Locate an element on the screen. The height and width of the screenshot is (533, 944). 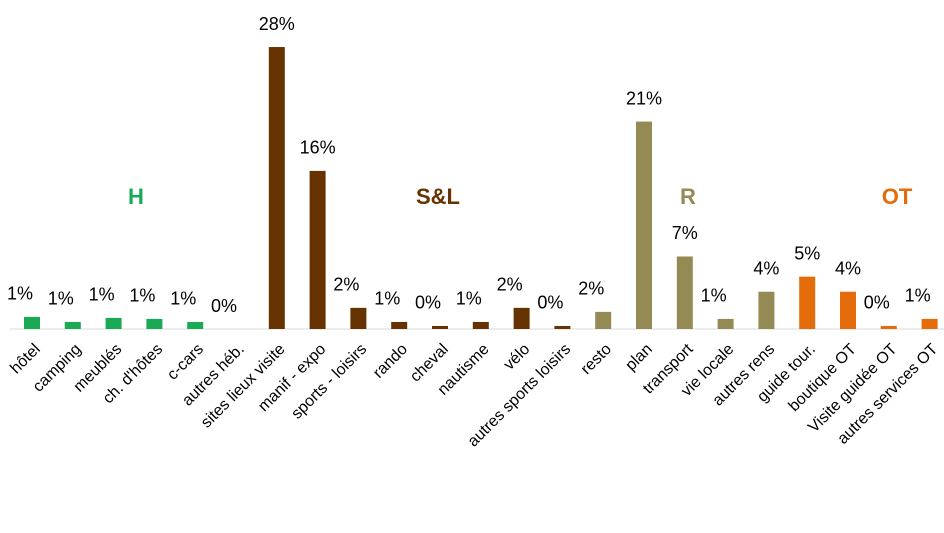
x-tick-label: sports - loisirs is located at coordinates (329, 382).